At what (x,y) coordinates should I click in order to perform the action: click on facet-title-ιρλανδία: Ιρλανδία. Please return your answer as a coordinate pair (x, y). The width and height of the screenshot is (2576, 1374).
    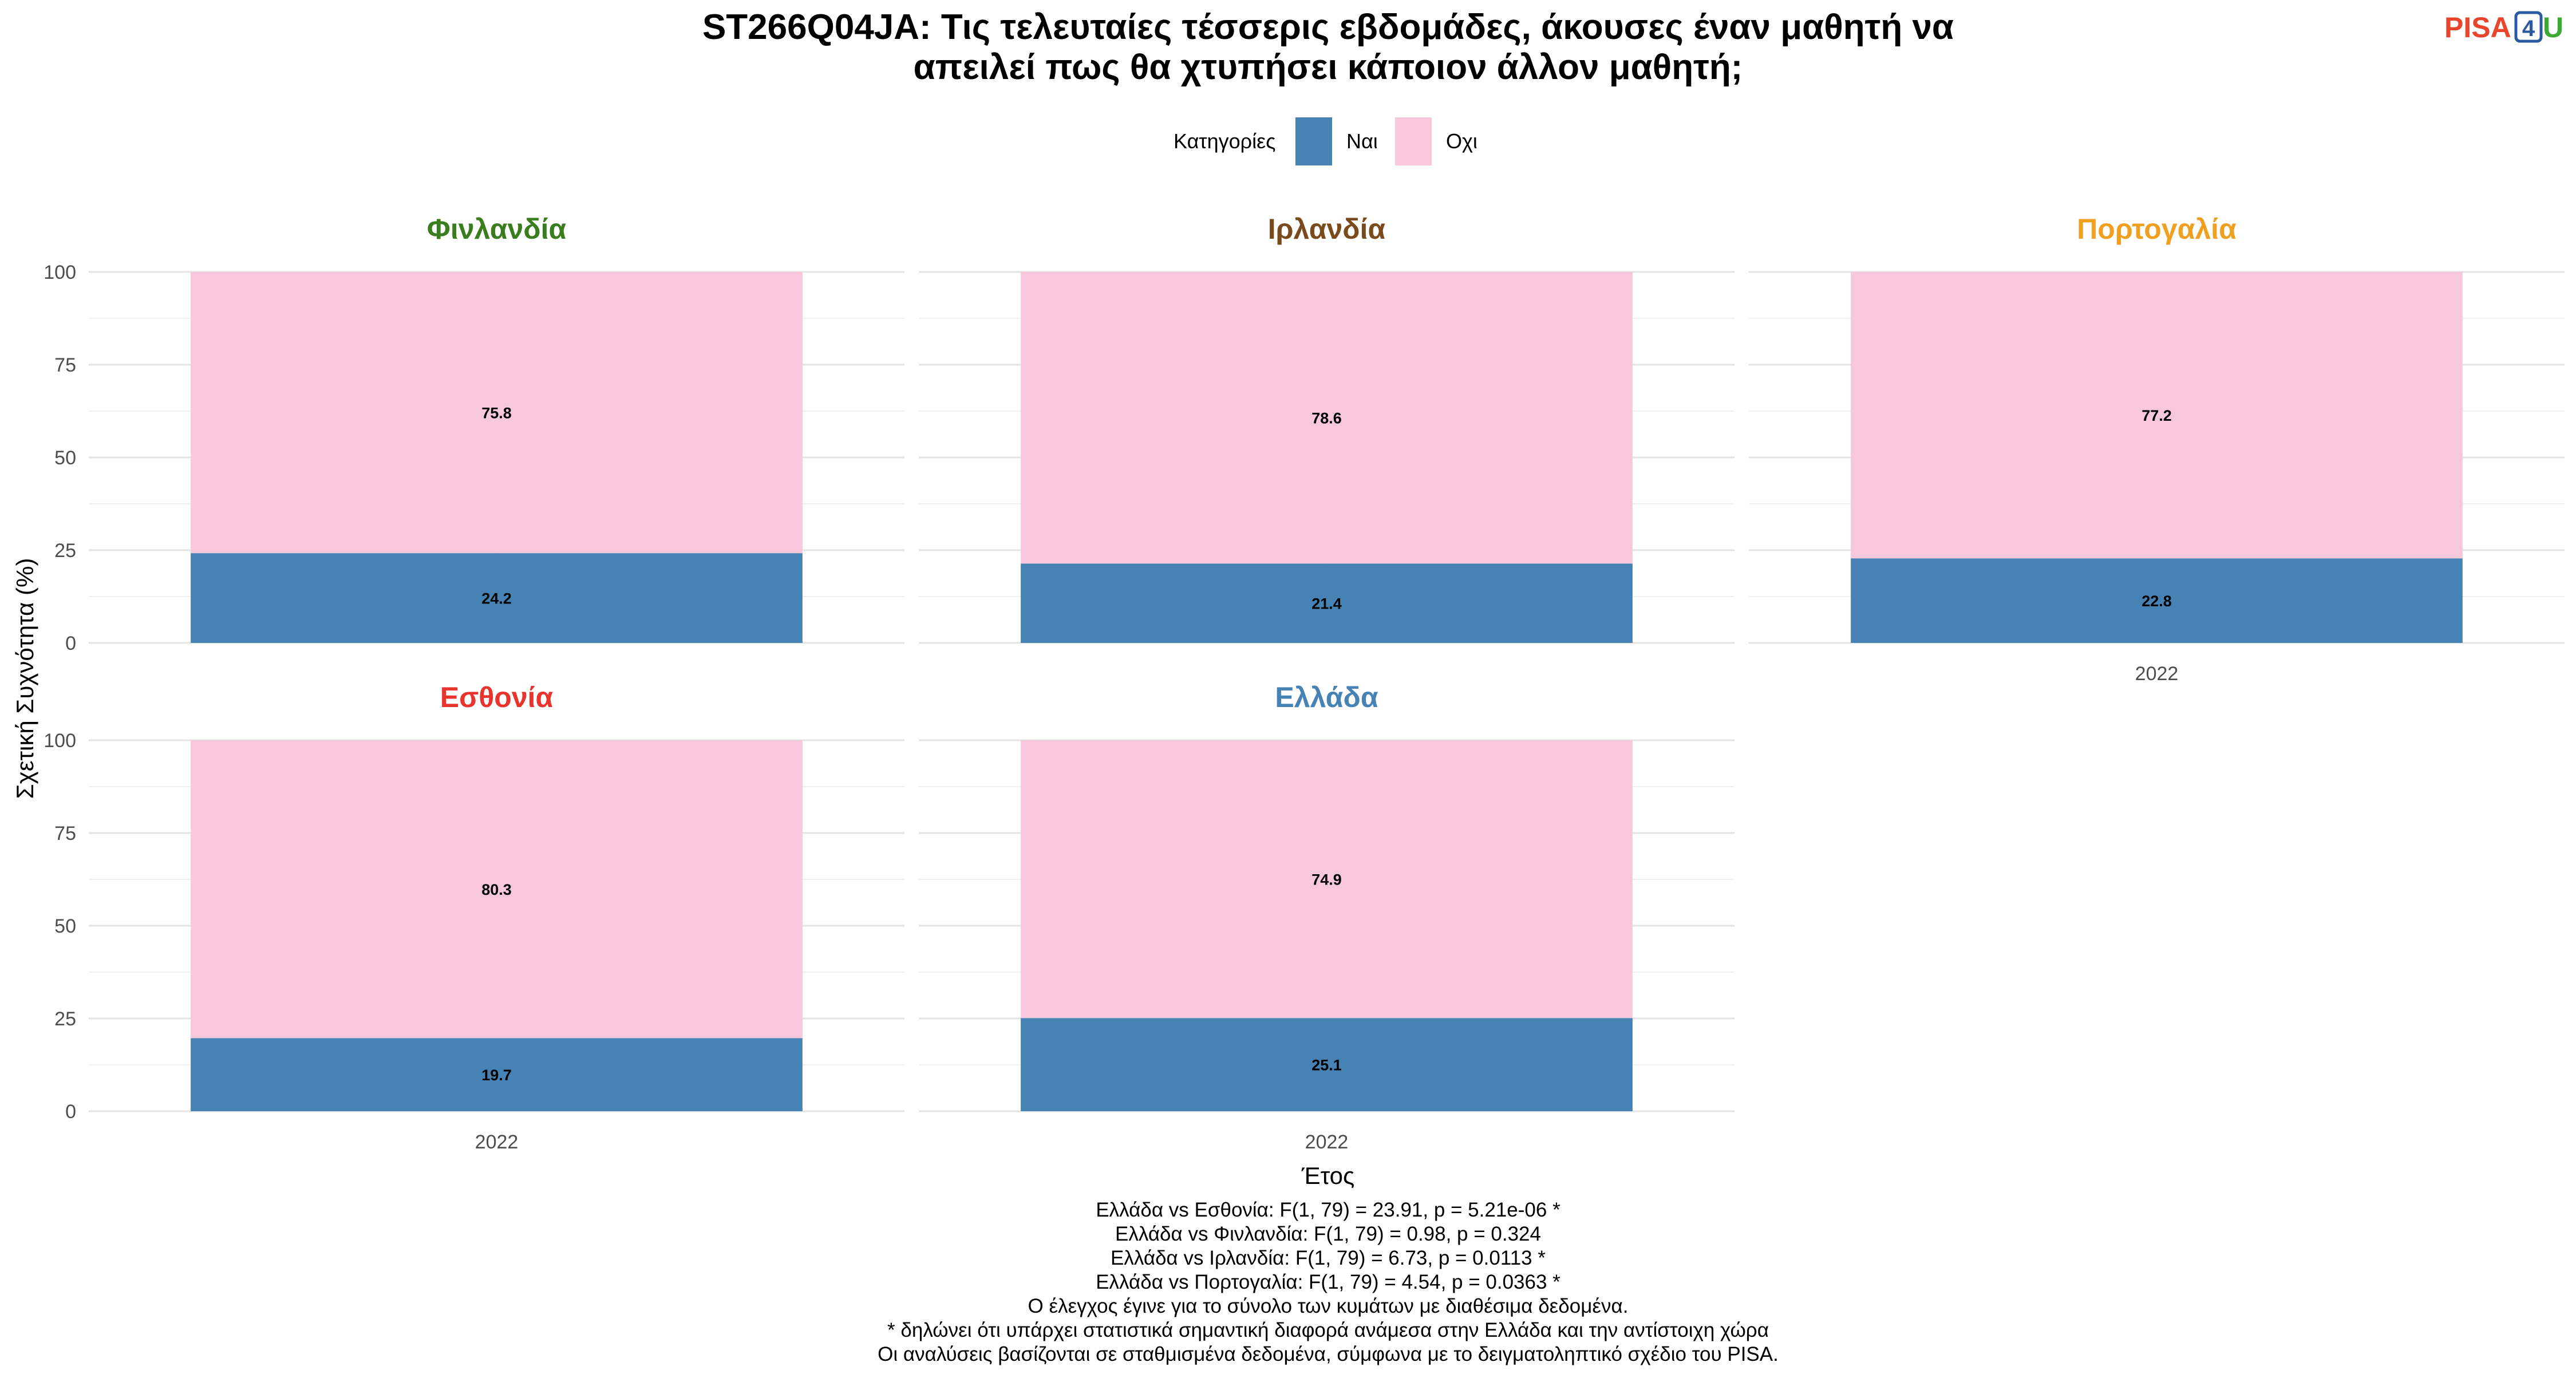
    Looking at the image, I should click on (1327, 229).